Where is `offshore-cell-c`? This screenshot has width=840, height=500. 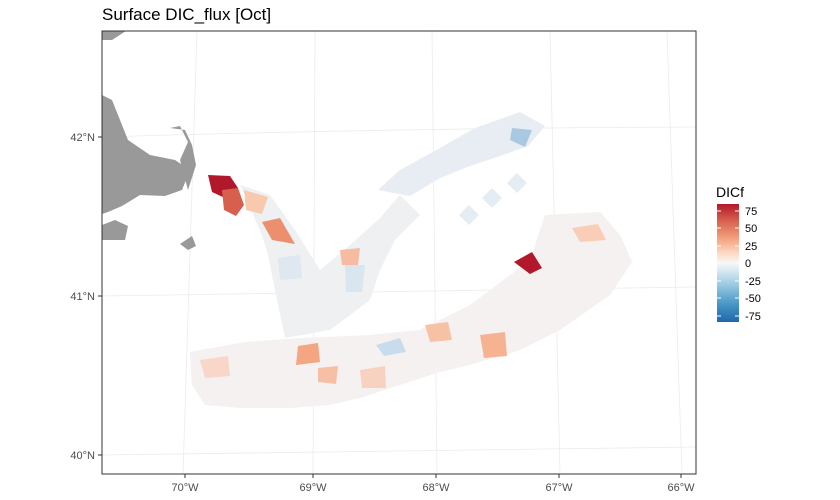 offshore-cell-c is located at coordinates (517, 183).